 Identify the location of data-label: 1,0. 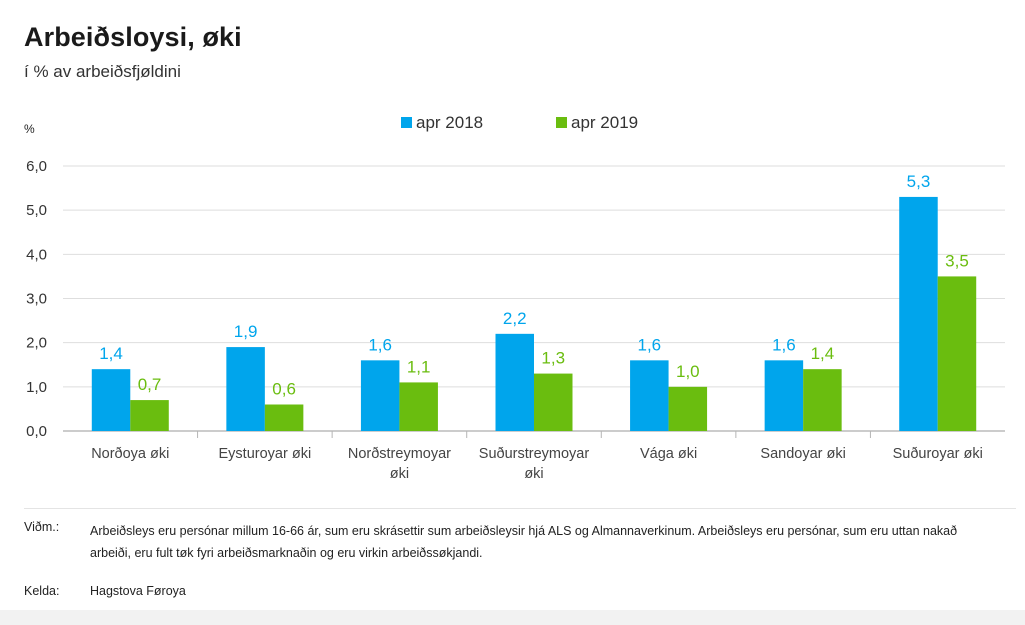
(688, 371).